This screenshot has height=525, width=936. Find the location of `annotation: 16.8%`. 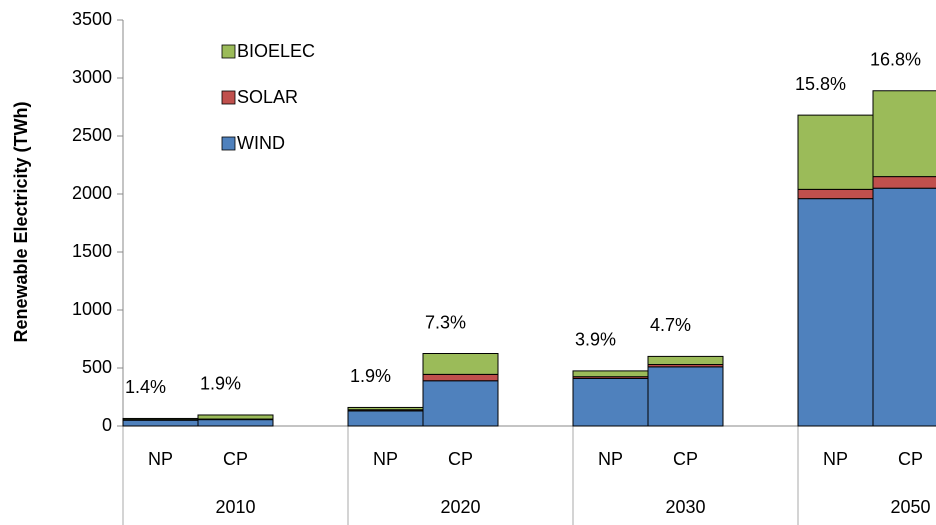

annotation: 16.8% is located at coordinates (895, 60).